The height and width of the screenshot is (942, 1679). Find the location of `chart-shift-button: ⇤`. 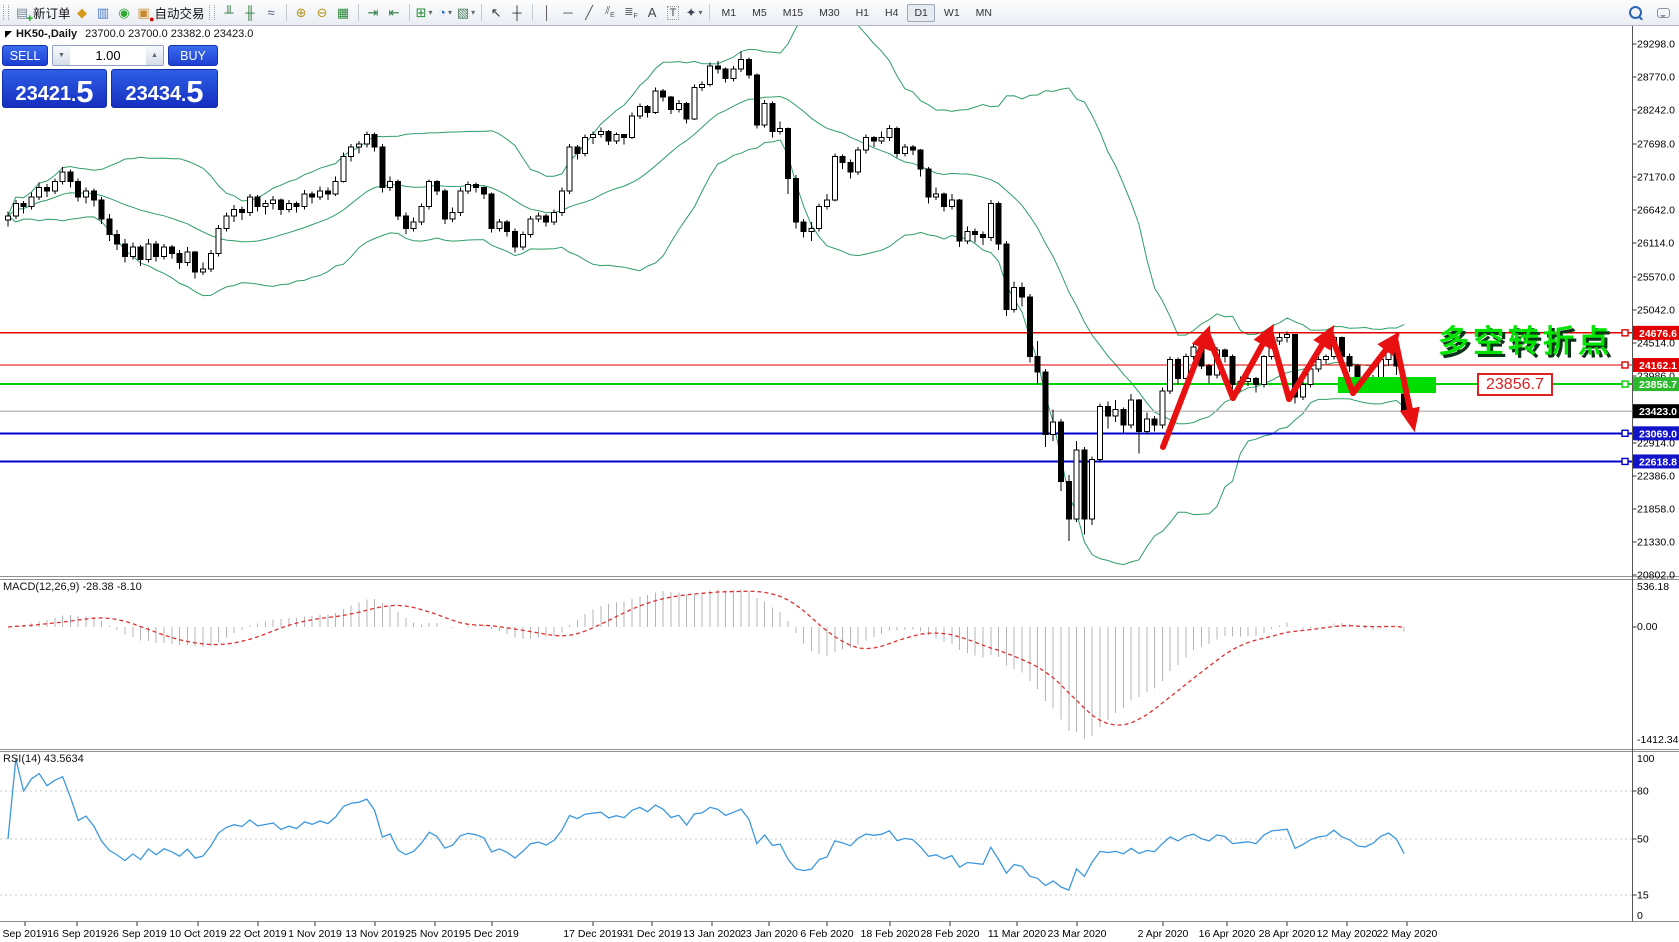

chart-shift-button: ⇤ is located at coordinates (394, 12).